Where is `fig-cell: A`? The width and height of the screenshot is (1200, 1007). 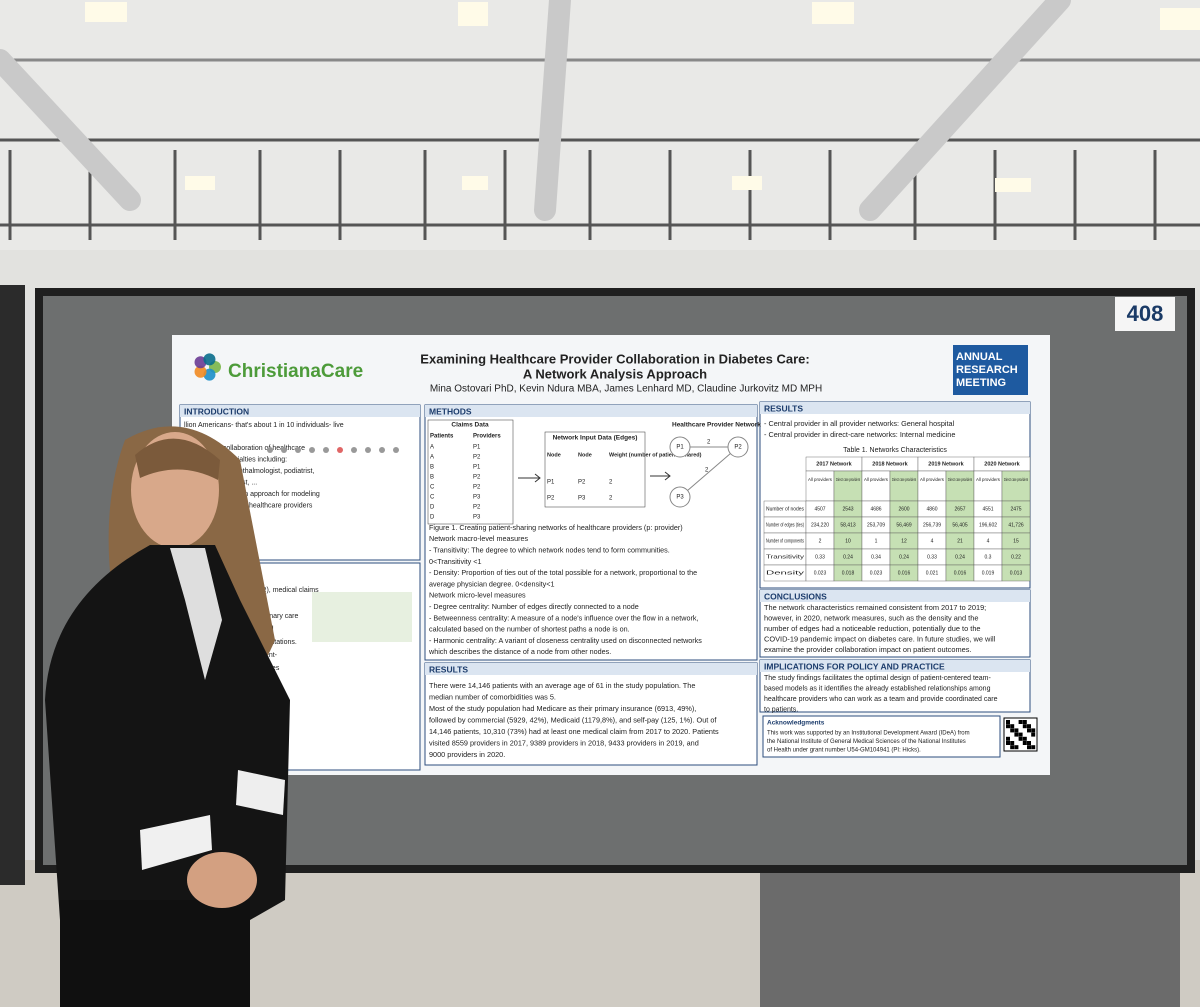 fig-cell: A is located at coordinates (432, 458).